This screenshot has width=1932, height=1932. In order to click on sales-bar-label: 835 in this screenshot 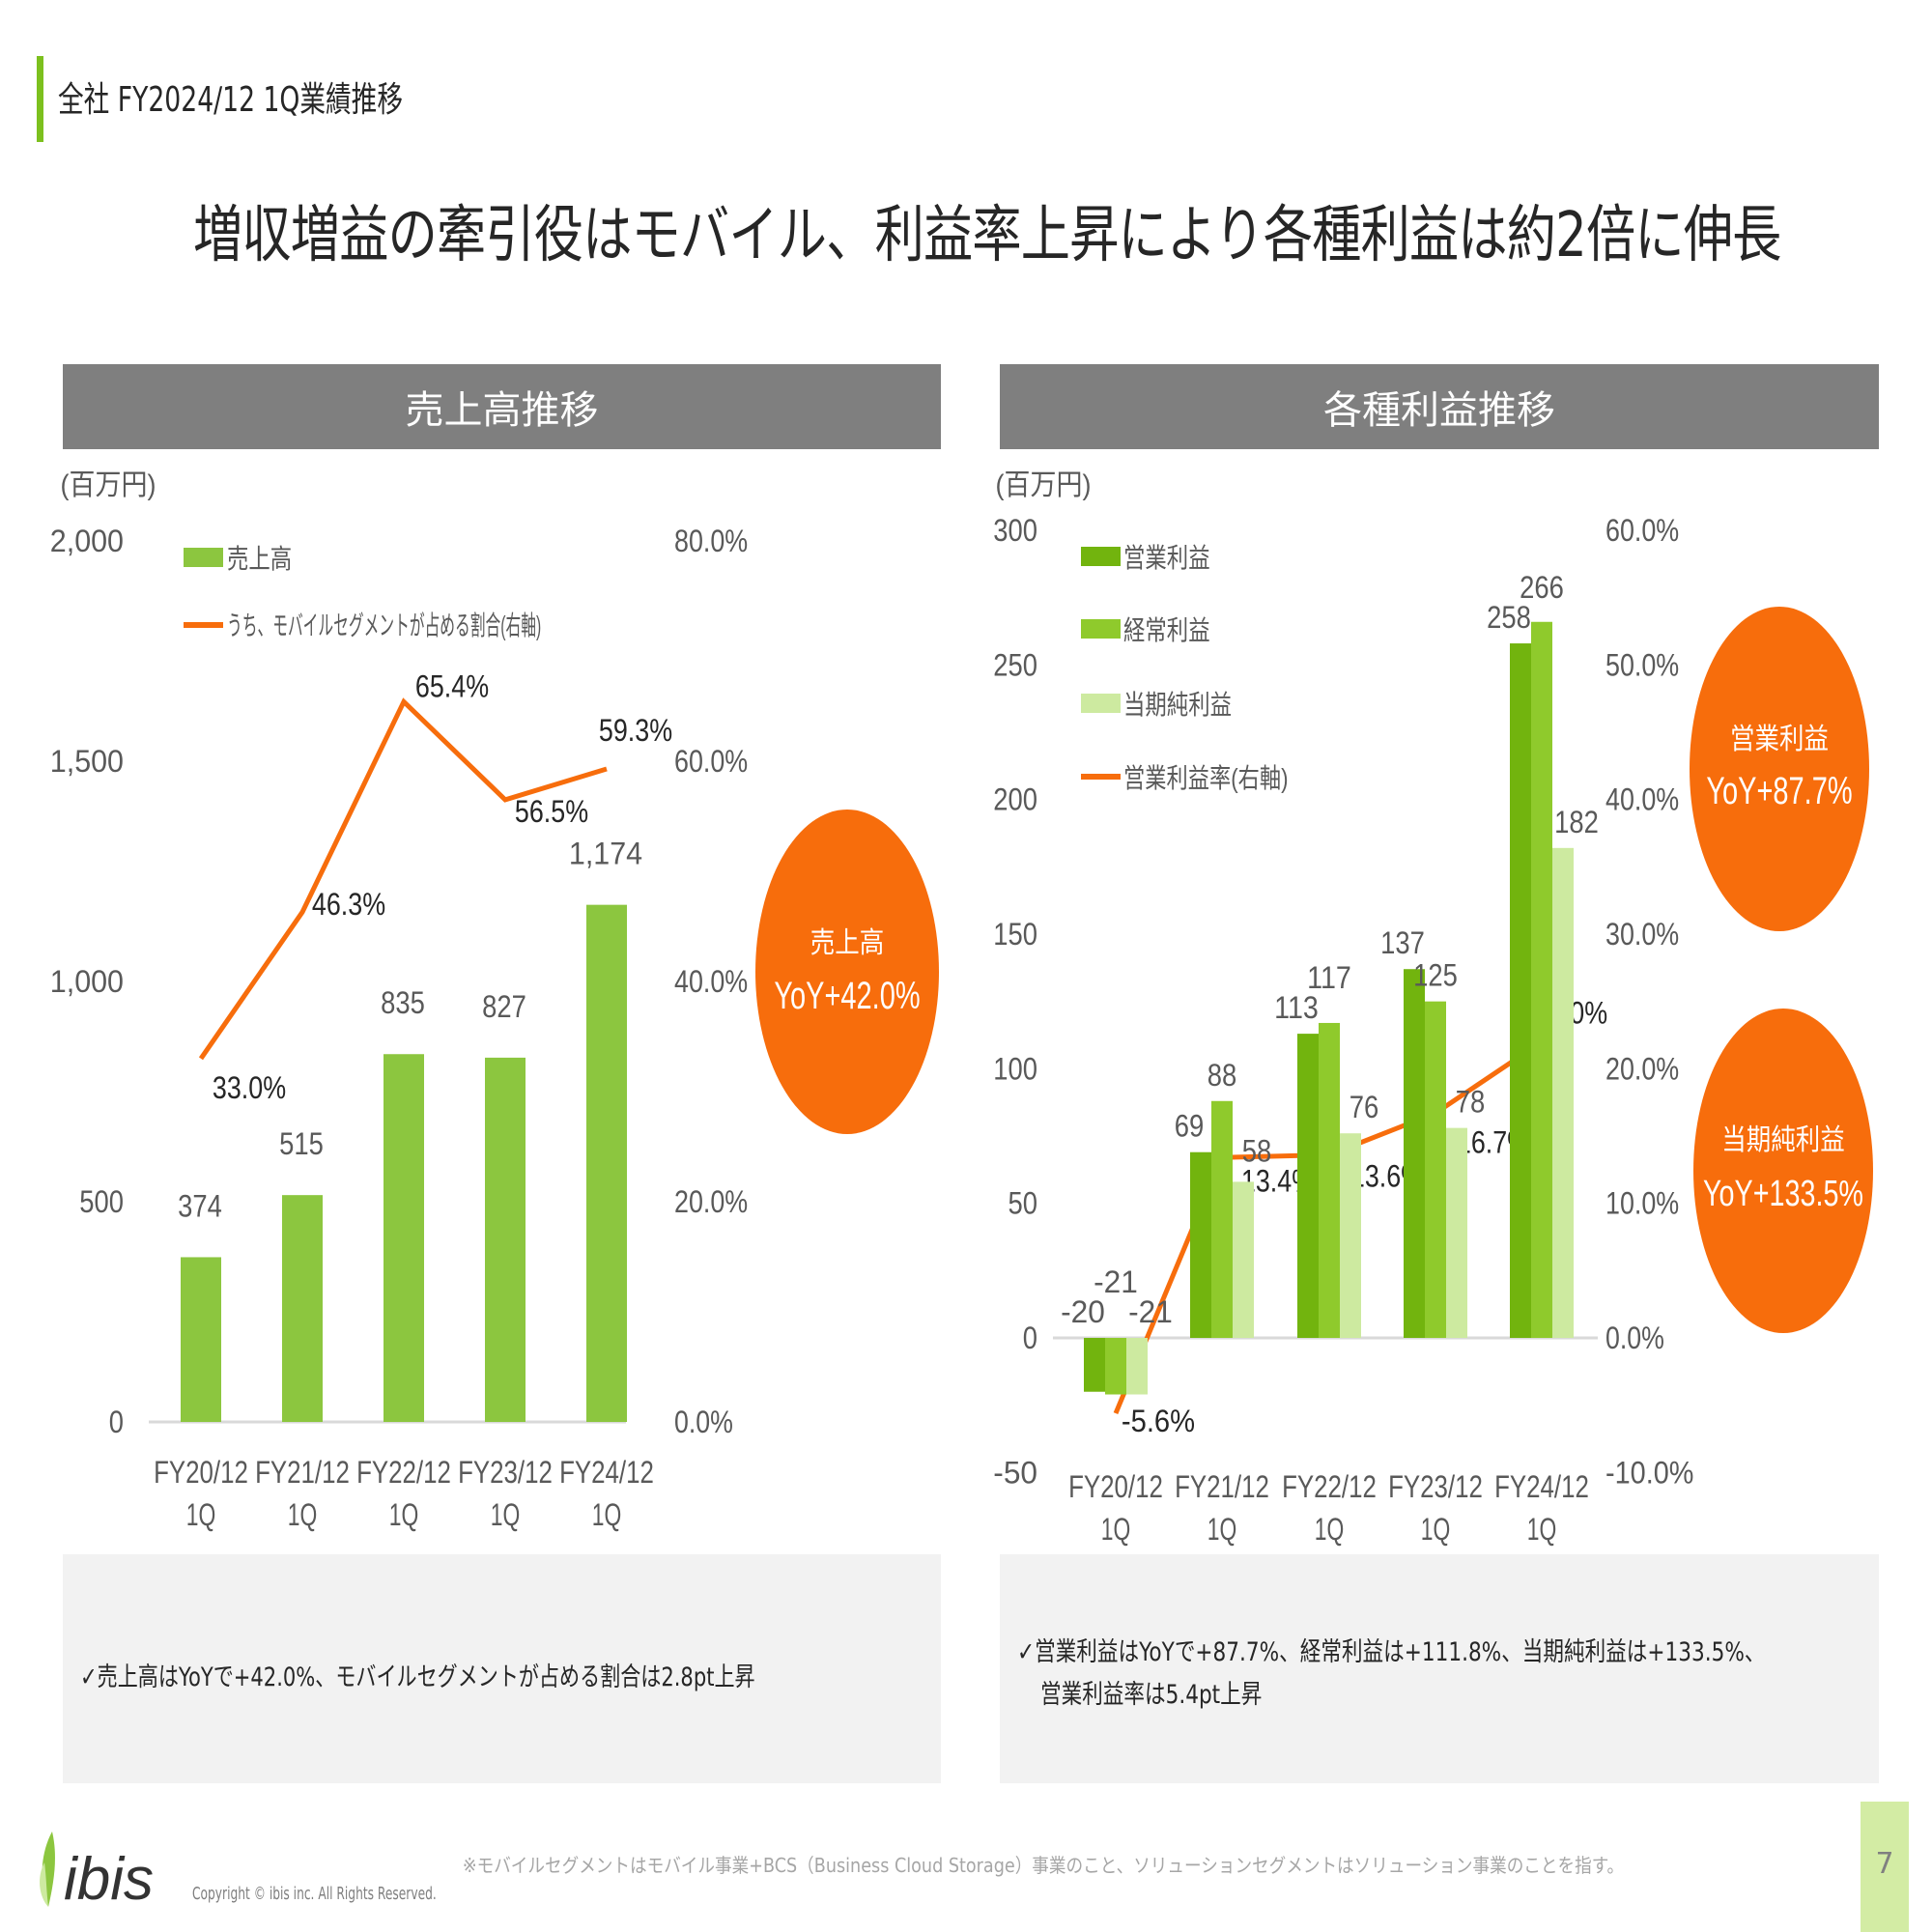, I will do `click(403, 1002)`.